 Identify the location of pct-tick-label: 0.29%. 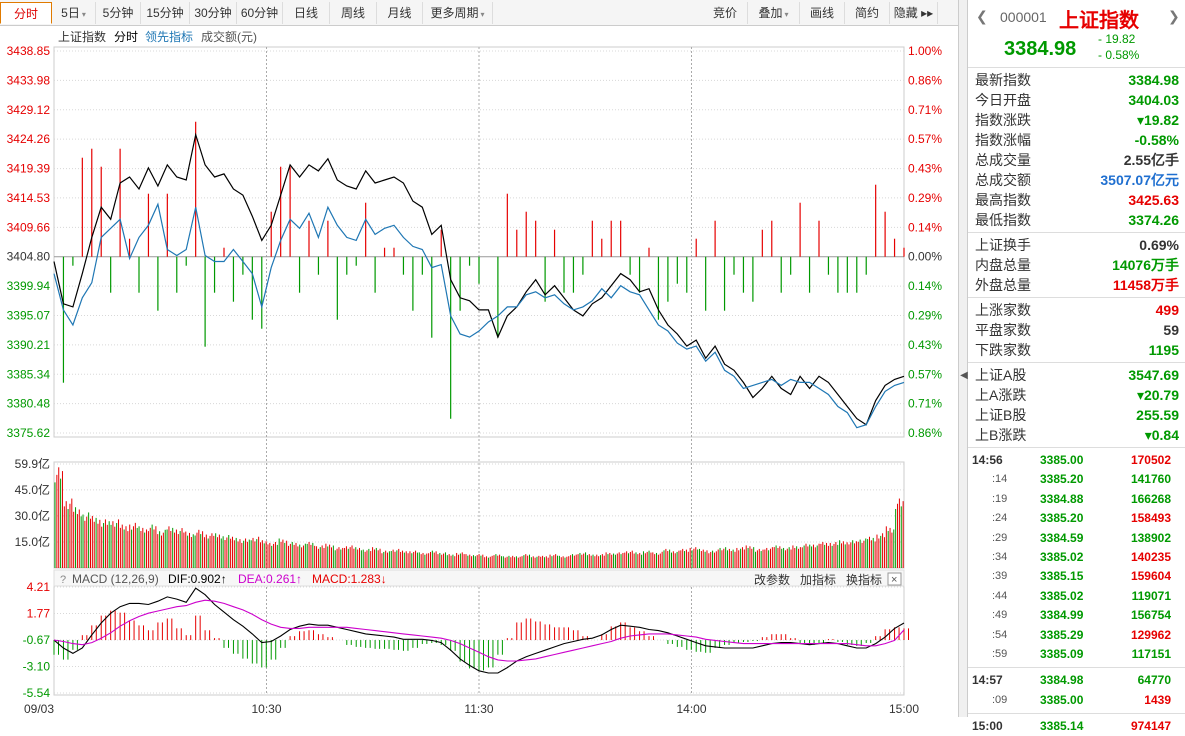
(925, 315).